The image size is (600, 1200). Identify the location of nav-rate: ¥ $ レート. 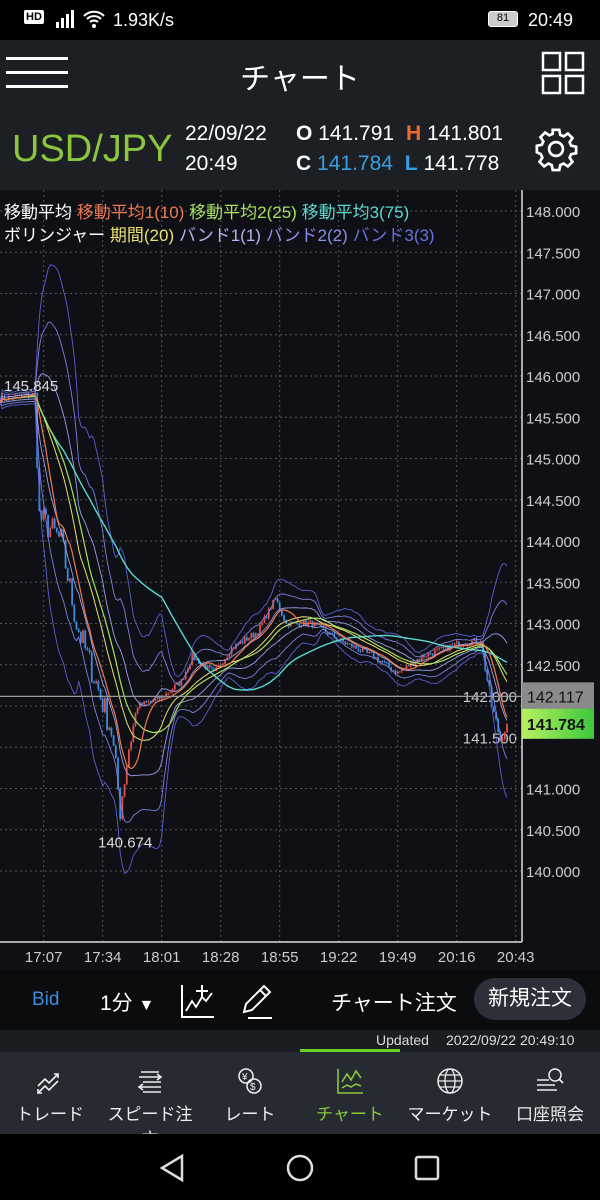
(250, 1093).